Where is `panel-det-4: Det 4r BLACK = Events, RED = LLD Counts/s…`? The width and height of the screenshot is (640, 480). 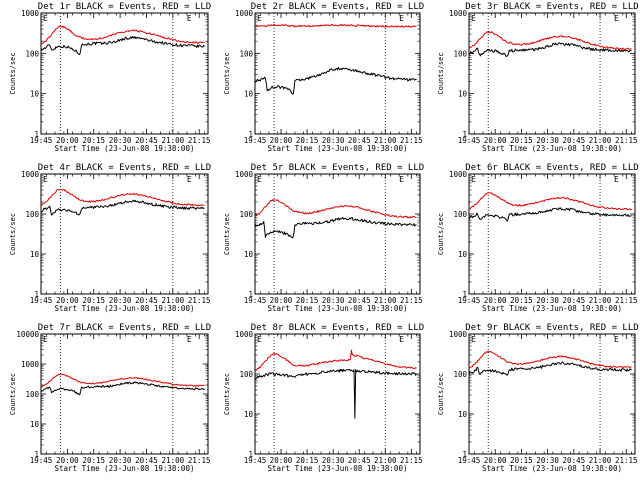 panel-det-4: Det 4r BLACK = Events, RED = LLD Counts/s… is located at coordinates (110, 238).